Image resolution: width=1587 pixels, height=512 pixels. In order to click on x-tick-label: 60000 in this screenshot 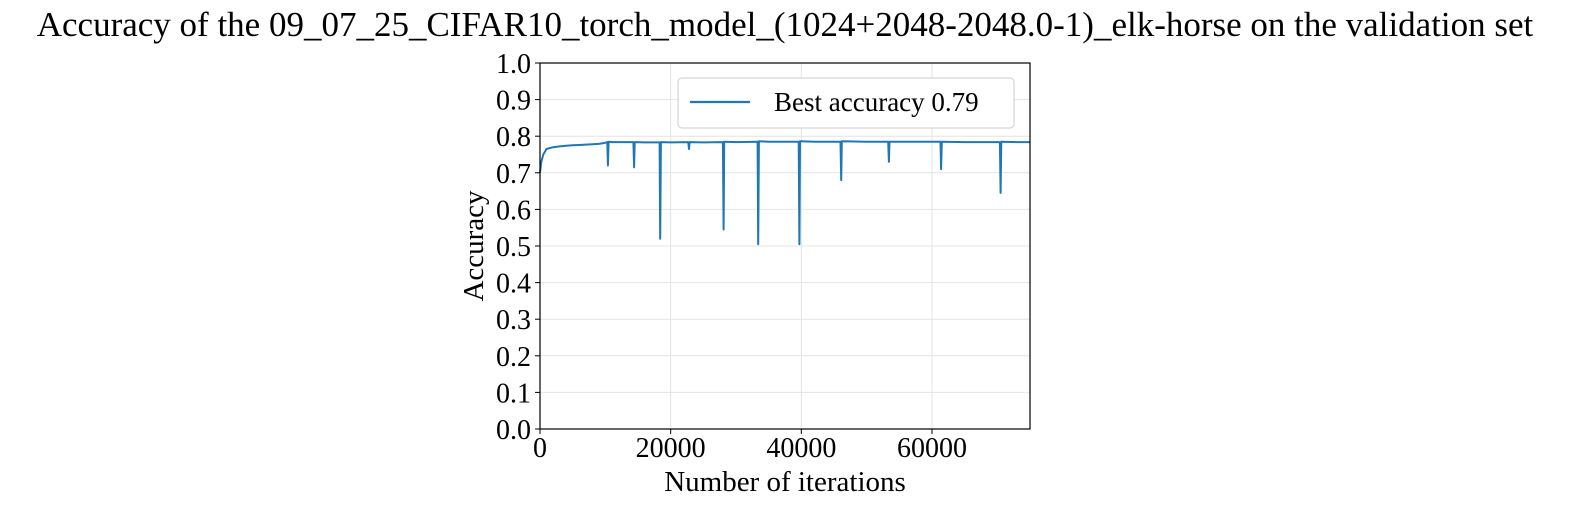, I will do `click(932, 448)`.